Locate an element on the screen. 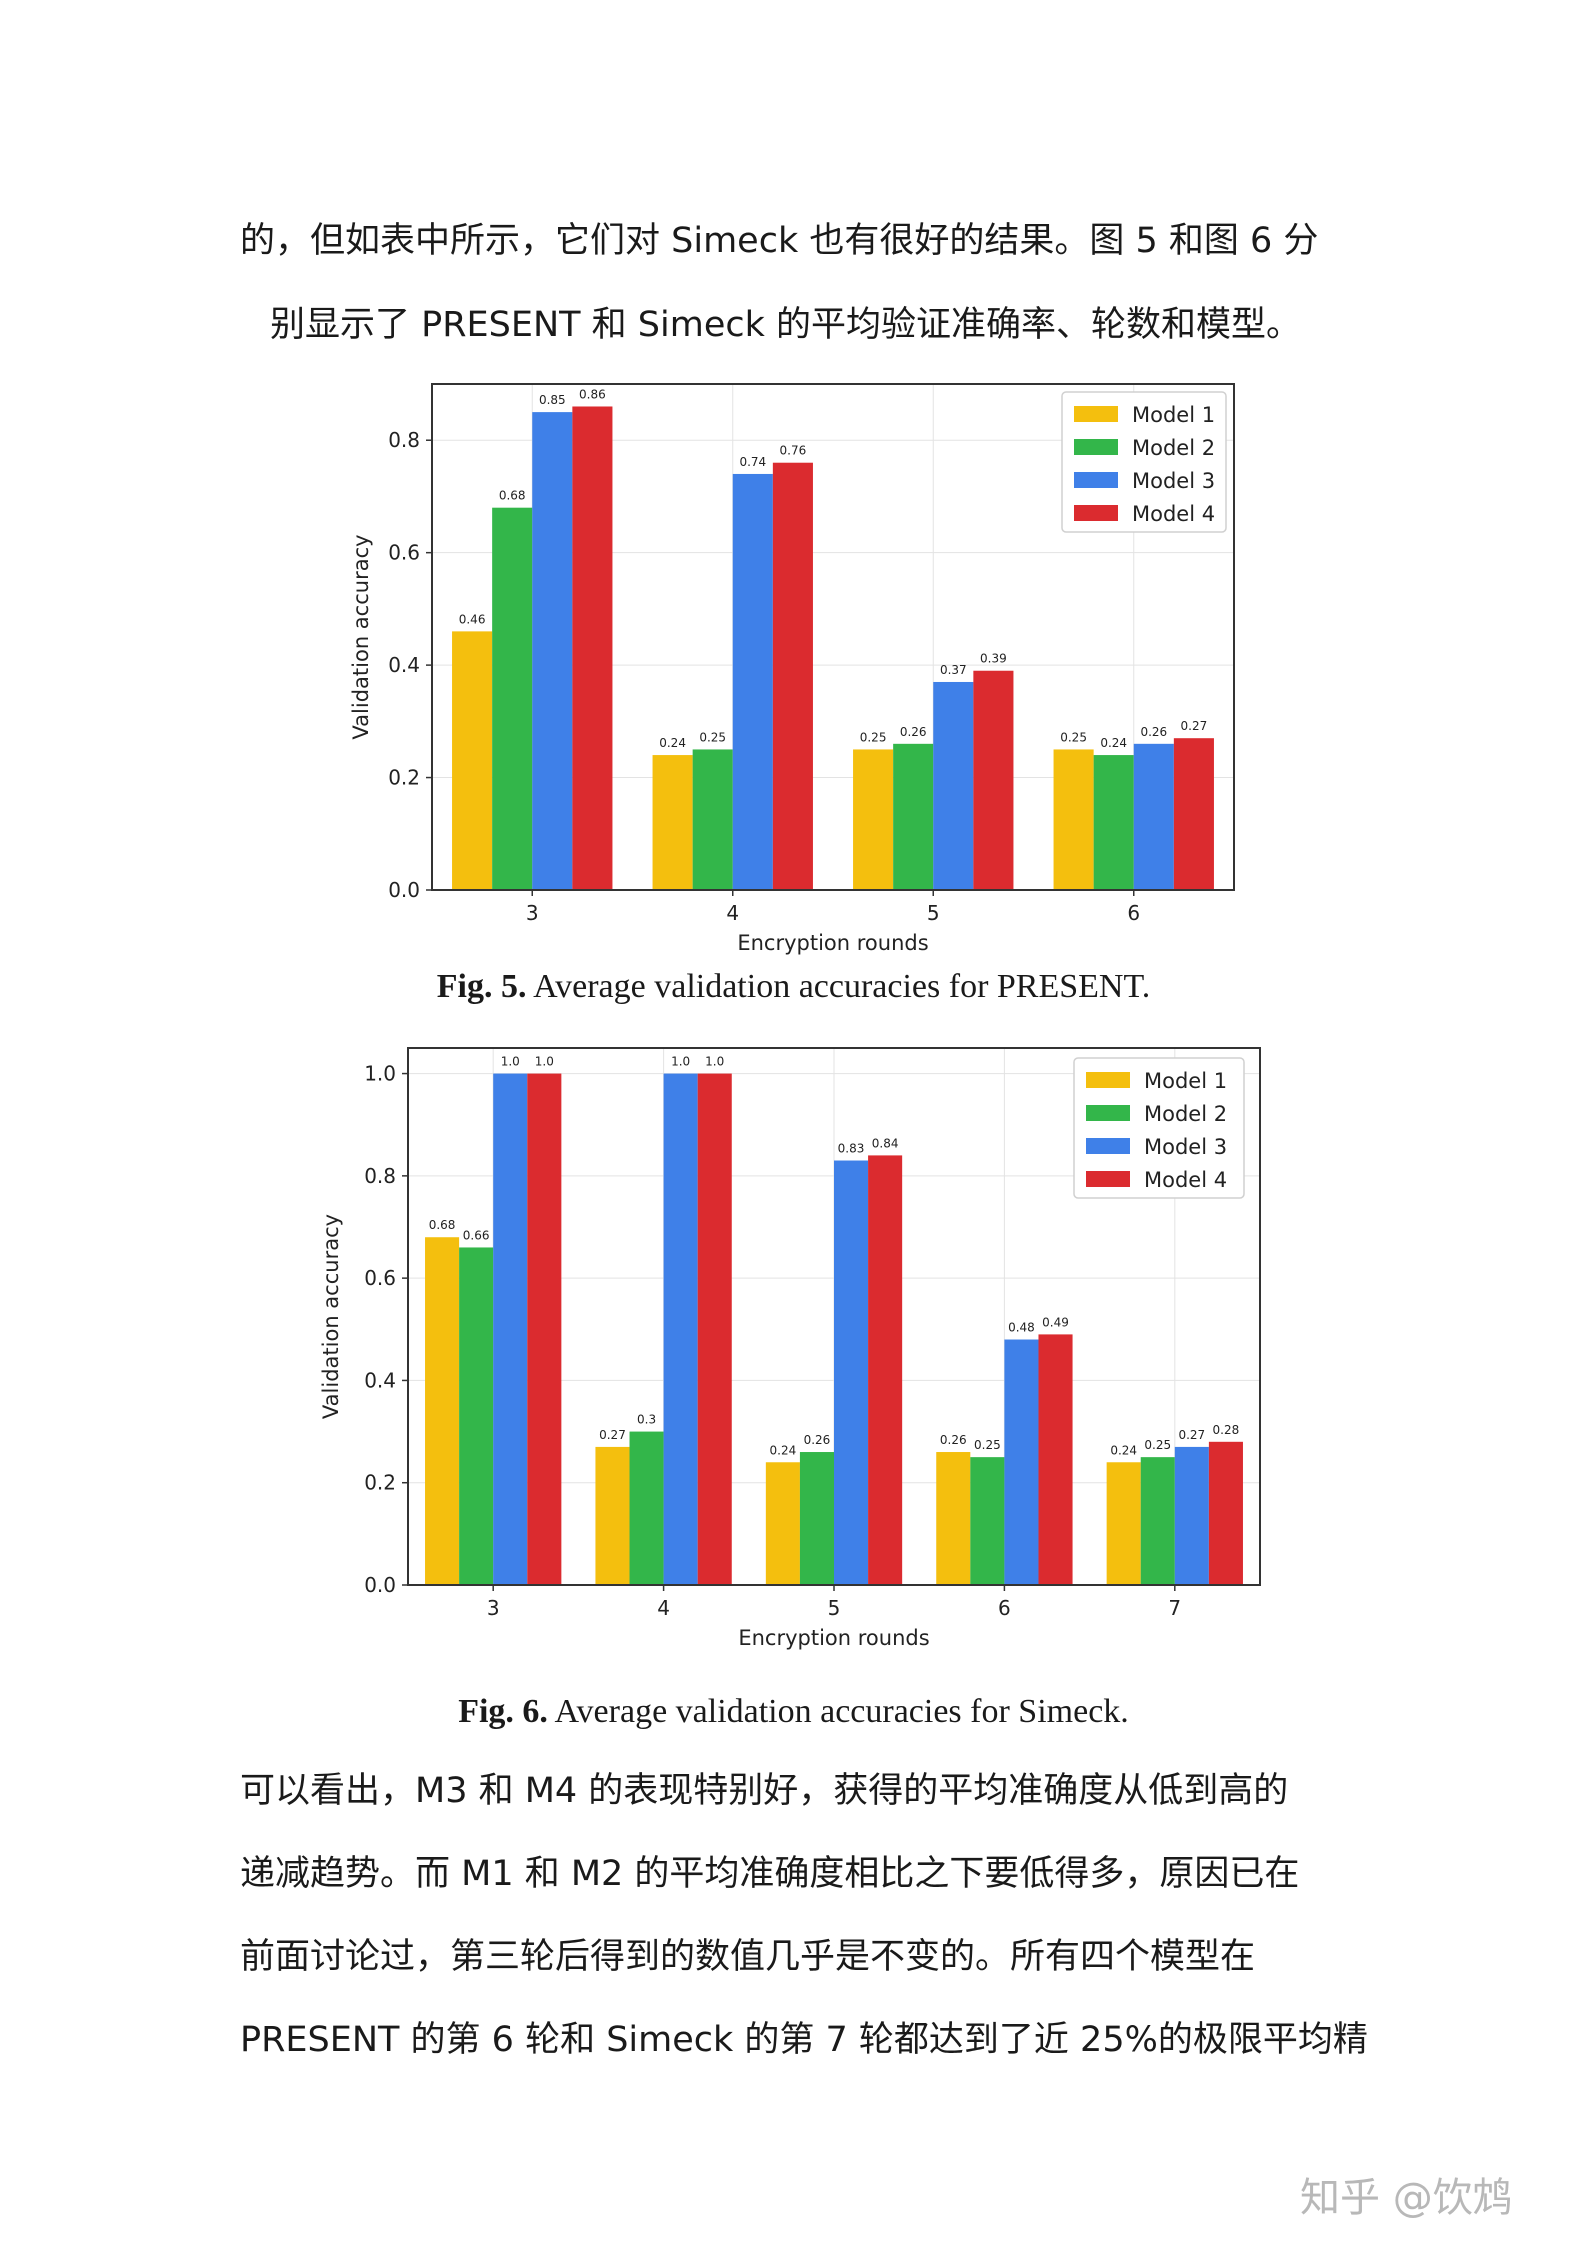 This screenshot has width=1587, height=2245. paragraph-line: 的，但如表中所示，它们对 Simeck 也有很好的结果。图 5 和图 6 分 is located at coordinates (779, 241).